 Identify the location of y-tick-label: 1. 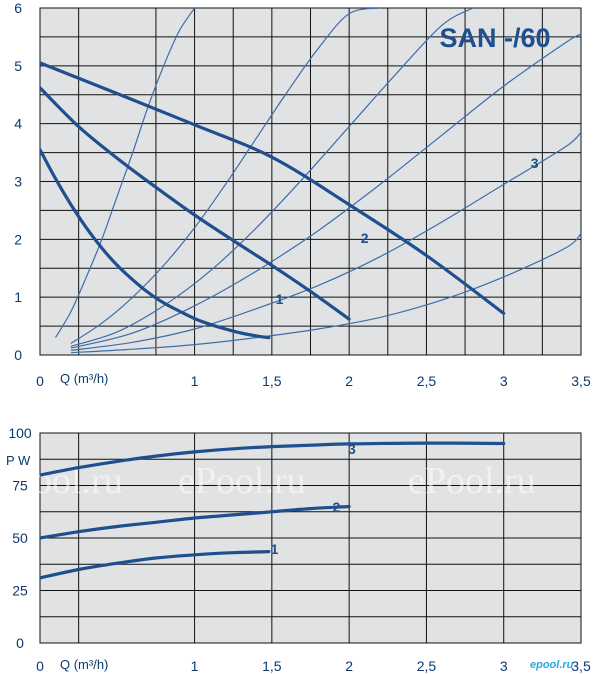
(18, 297).